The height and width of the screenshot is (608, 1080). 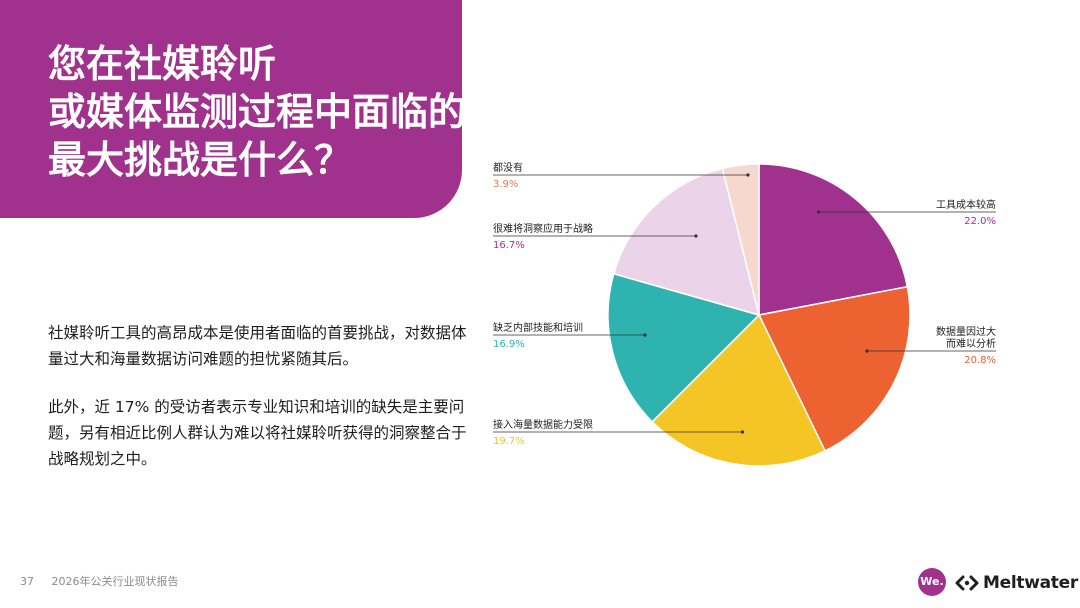 I want to click on slice-value-3: 16.9%, so click(x=509, y=344).